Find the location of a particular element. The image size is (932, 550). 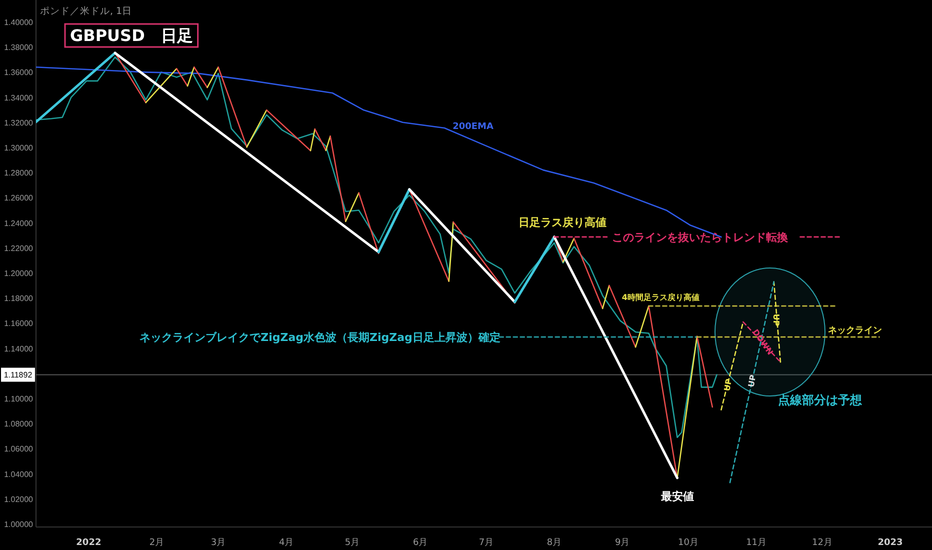

y-tick-label: 1.18000 is located at coordinates (19, 299).